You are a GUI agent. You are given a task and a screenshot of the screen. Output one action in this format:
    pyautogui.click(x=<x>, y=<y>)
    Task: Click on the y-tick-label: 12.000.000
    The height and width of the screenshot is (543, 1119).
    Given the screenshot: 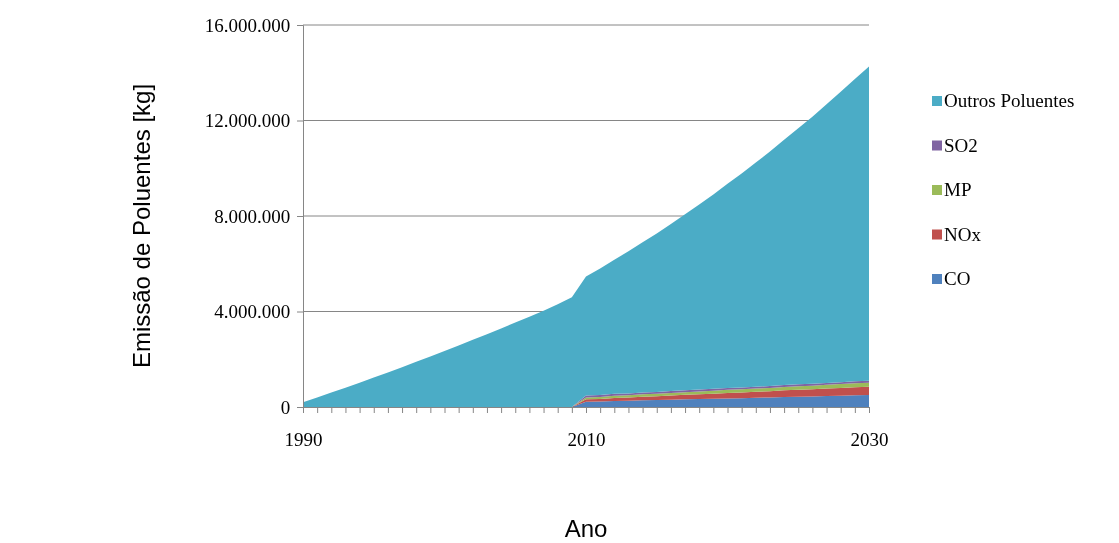 What is the action you would take?
    pyautogui.click(x=247, y=121)
    